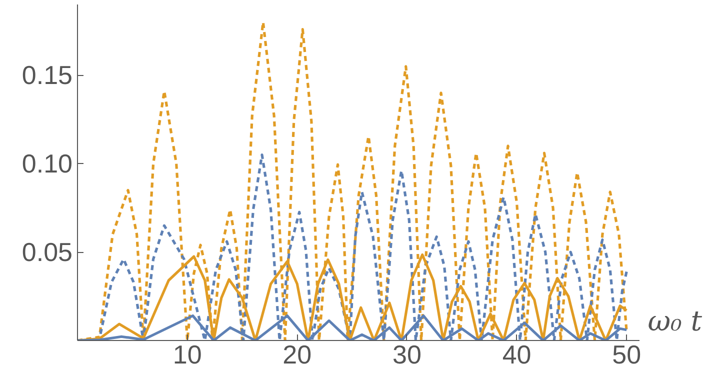  Describe the element at coordinates (47, 252) in the screenshot. I see `y-tick-label: 0.05` at that location.